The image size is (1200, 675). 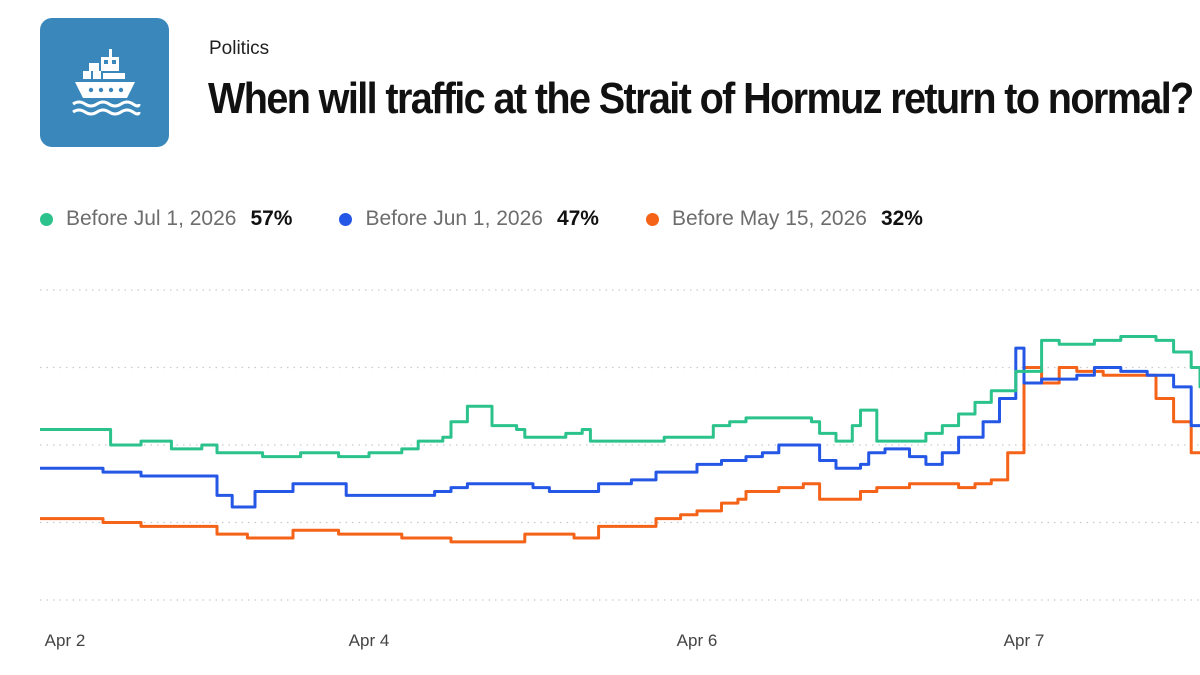 I want to click on x-tick-label: Apr 2, so click(x=65, y=640).